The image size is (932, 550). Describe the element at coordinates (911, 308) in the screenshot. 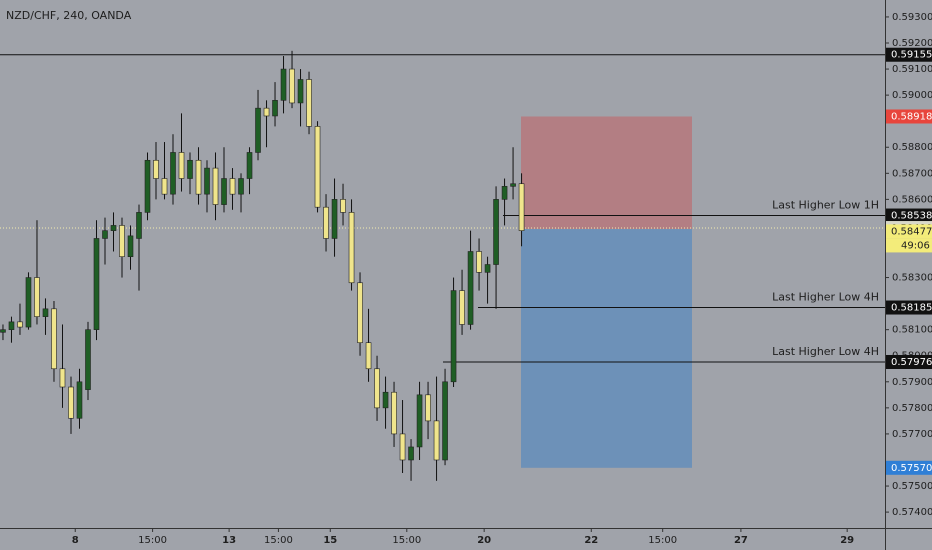

I see `price-badge-label: 0.58185` at that location.